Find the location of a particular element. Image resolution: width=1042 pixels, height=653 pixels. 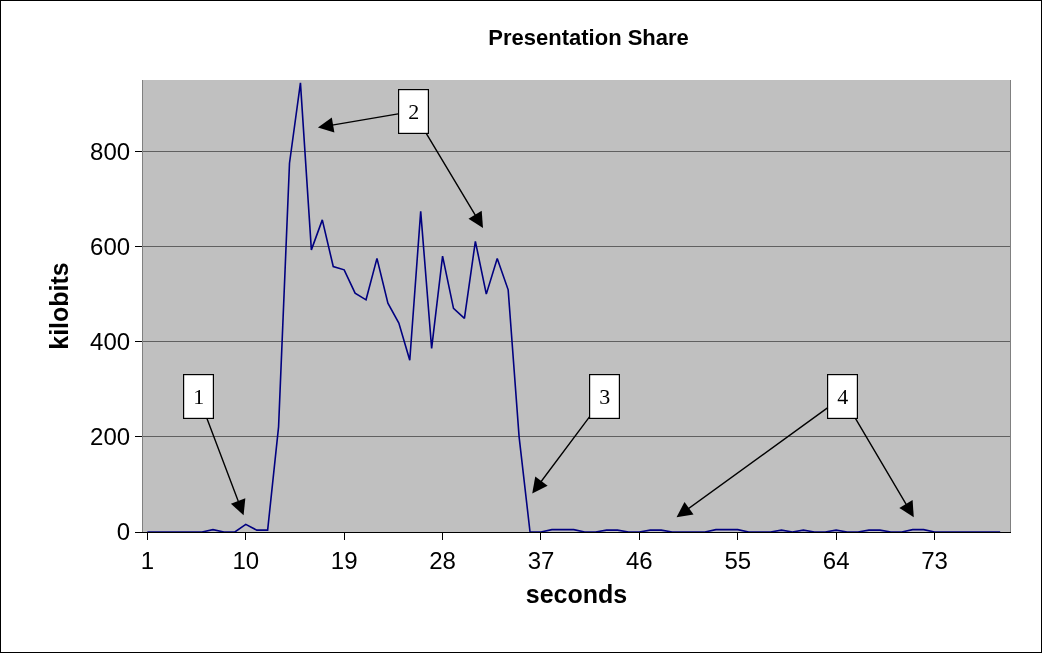

y-tick-label: 200 is located at coordinates (110, 437).